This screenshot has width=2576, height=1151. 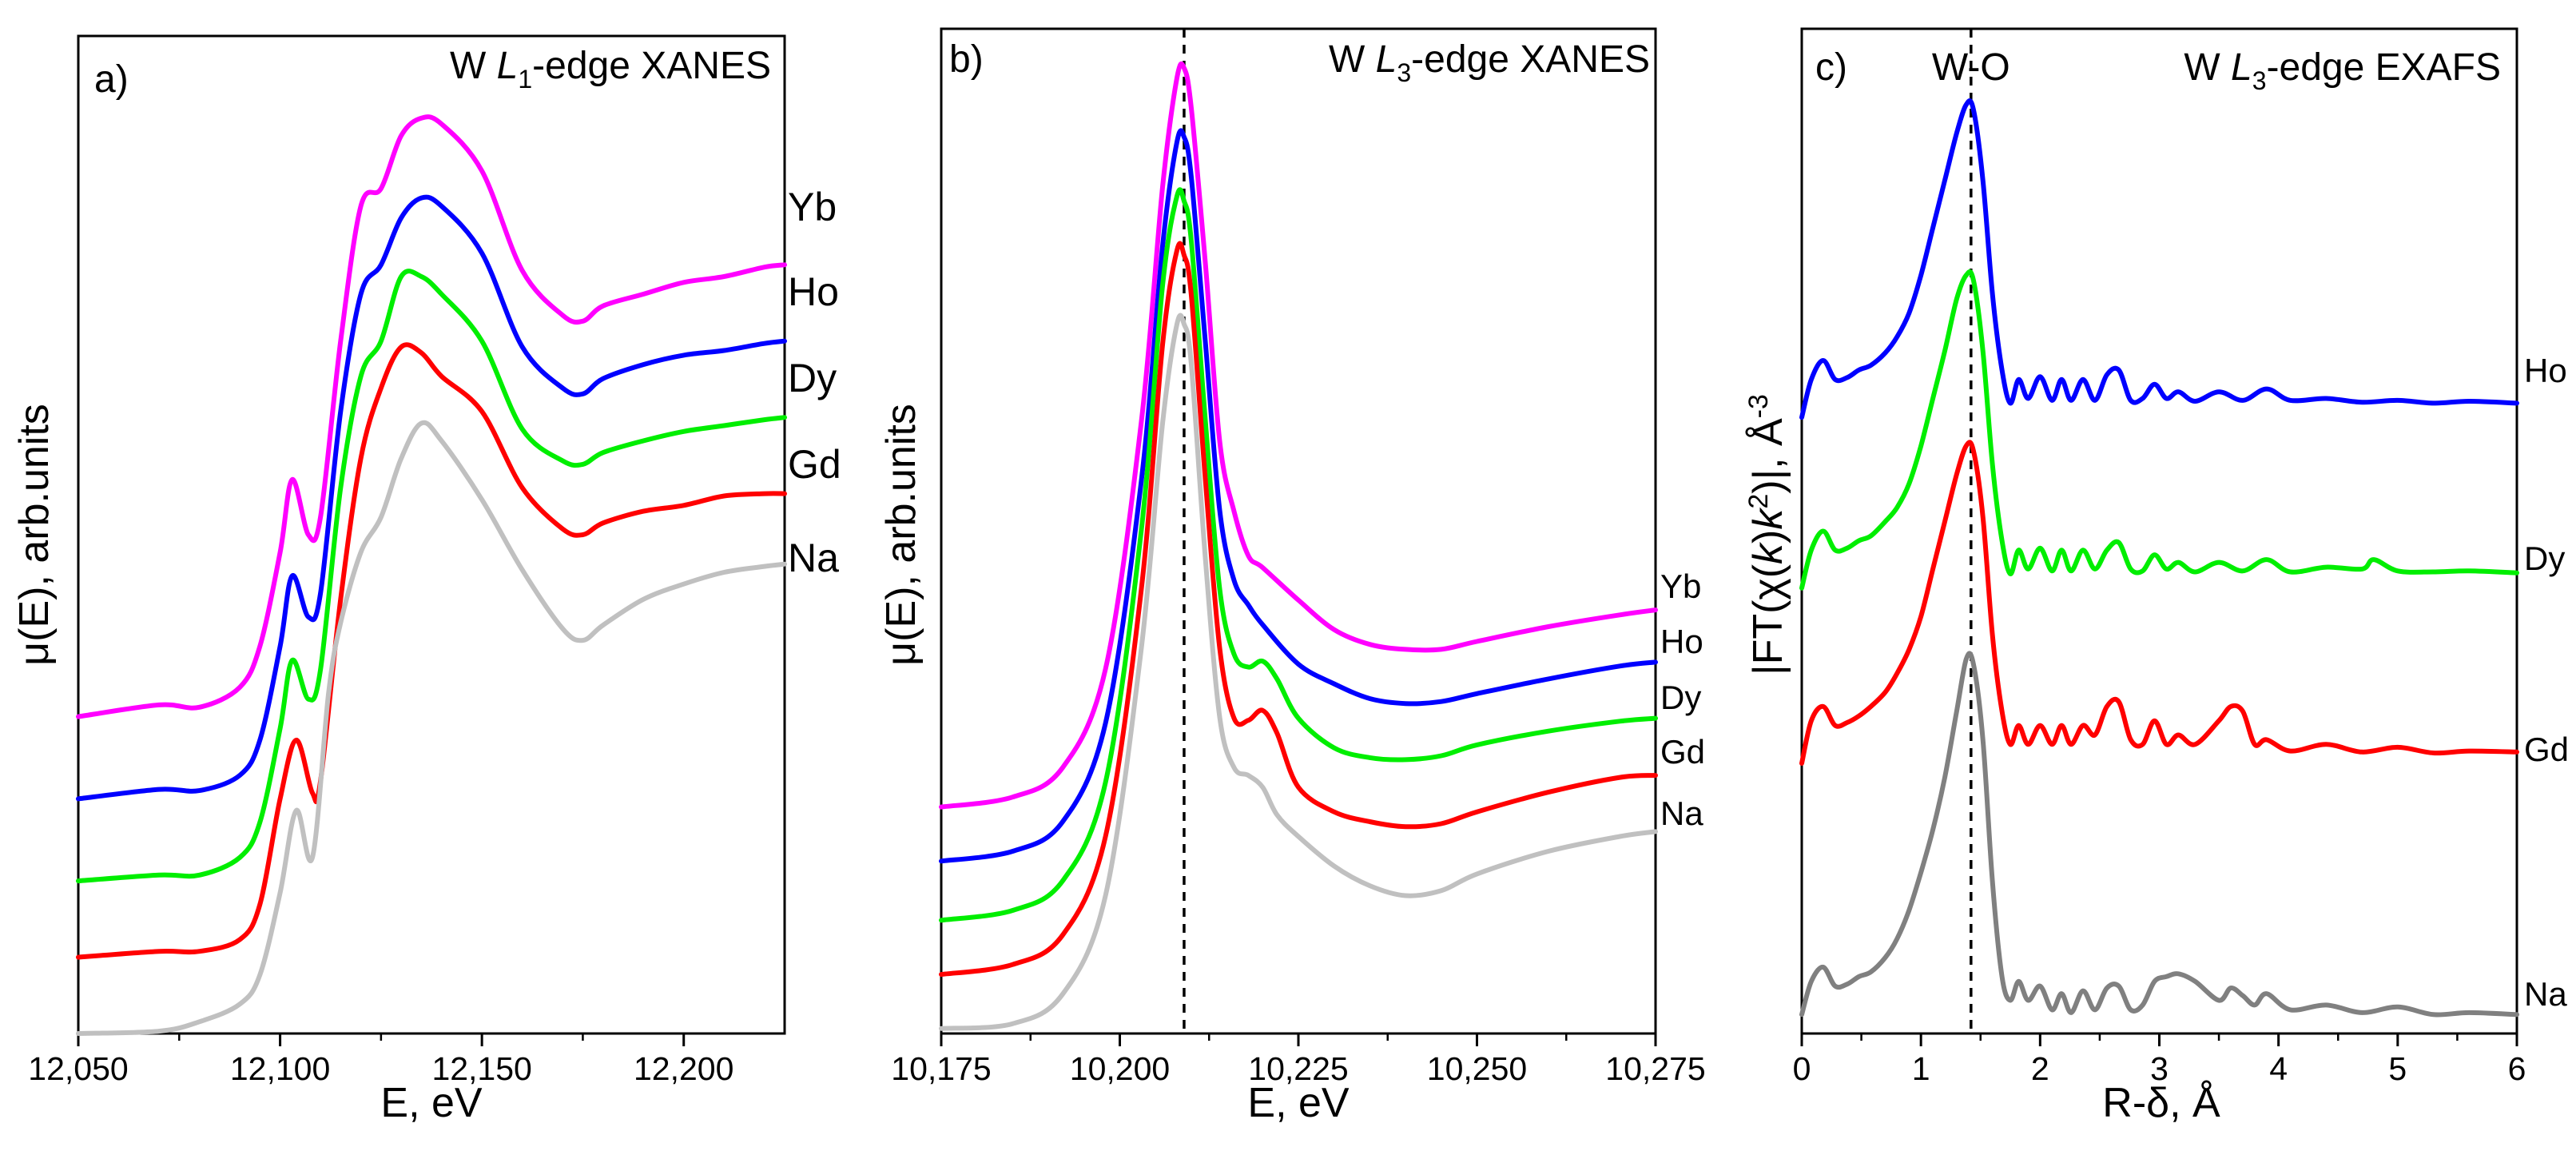 I want to click on panel-b-label-ho: Ho, so click(x=1681, y=641).